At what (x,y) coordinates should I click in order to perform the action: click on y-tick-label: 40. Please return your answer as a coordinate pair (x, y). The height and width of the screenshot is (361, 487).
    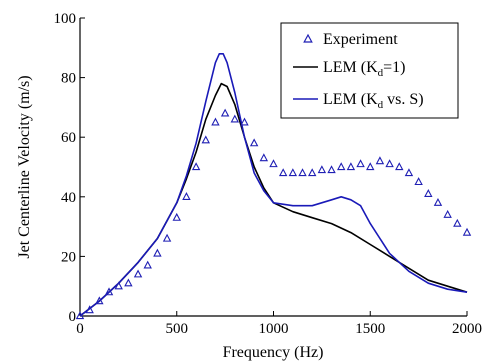
    Looking at the image, I should click on (68, 198).